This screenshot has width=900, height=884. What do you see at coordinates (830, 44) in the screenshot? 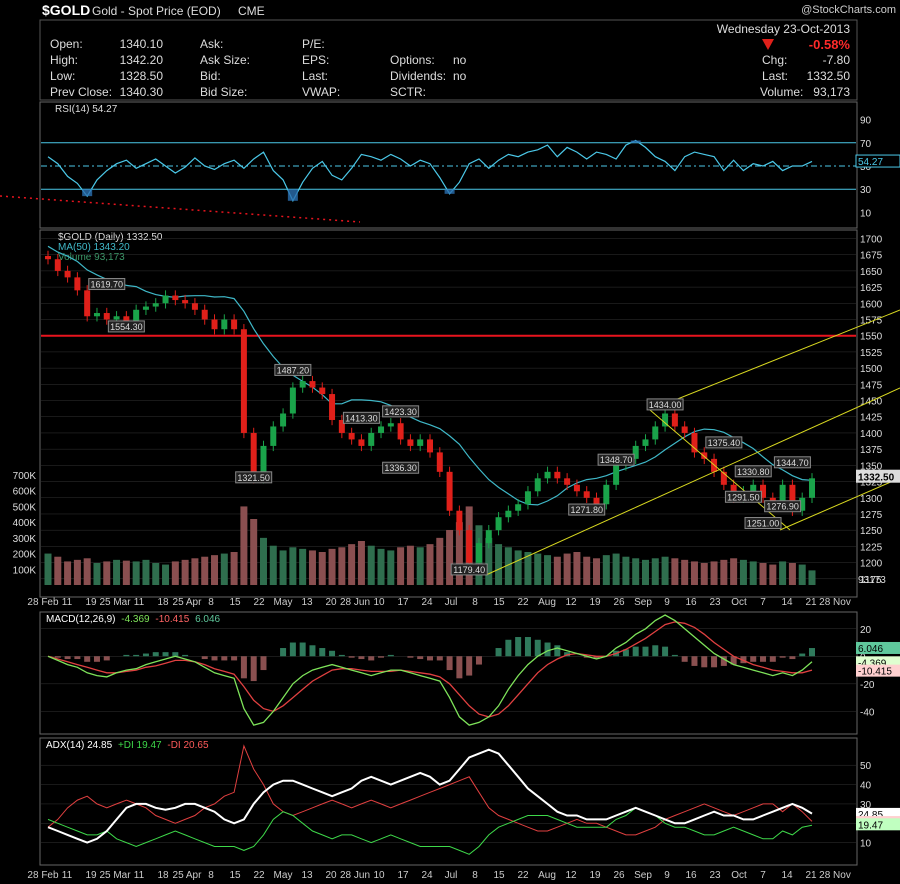
I see `change-pct: -0.58%` at bounding box center [830, 44].